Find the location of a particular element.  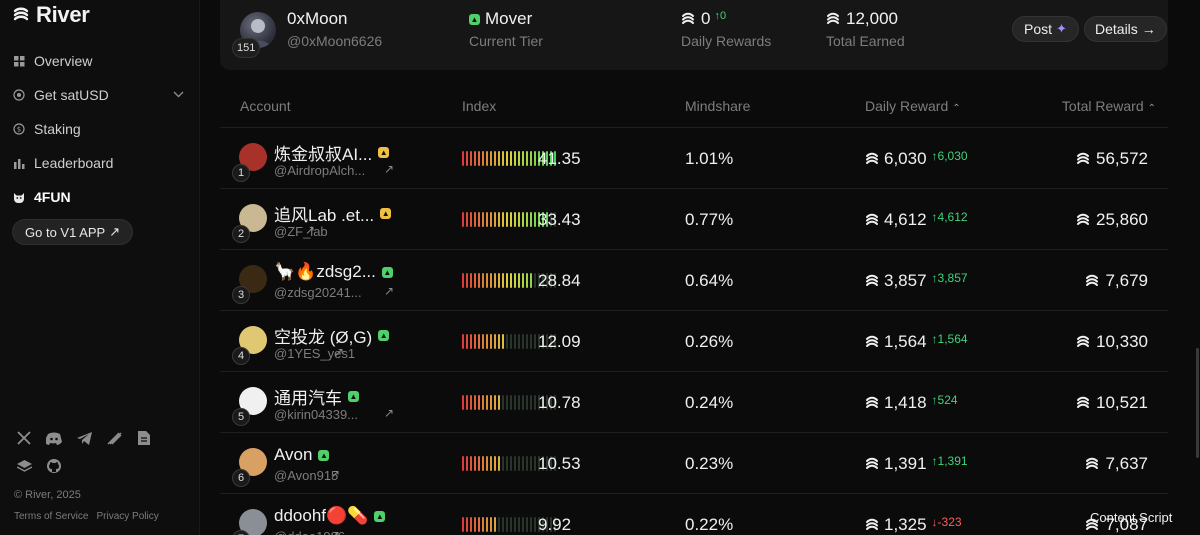

account-name: ddoohf🔴💊 ▲ is located at coordinates (330, 516).